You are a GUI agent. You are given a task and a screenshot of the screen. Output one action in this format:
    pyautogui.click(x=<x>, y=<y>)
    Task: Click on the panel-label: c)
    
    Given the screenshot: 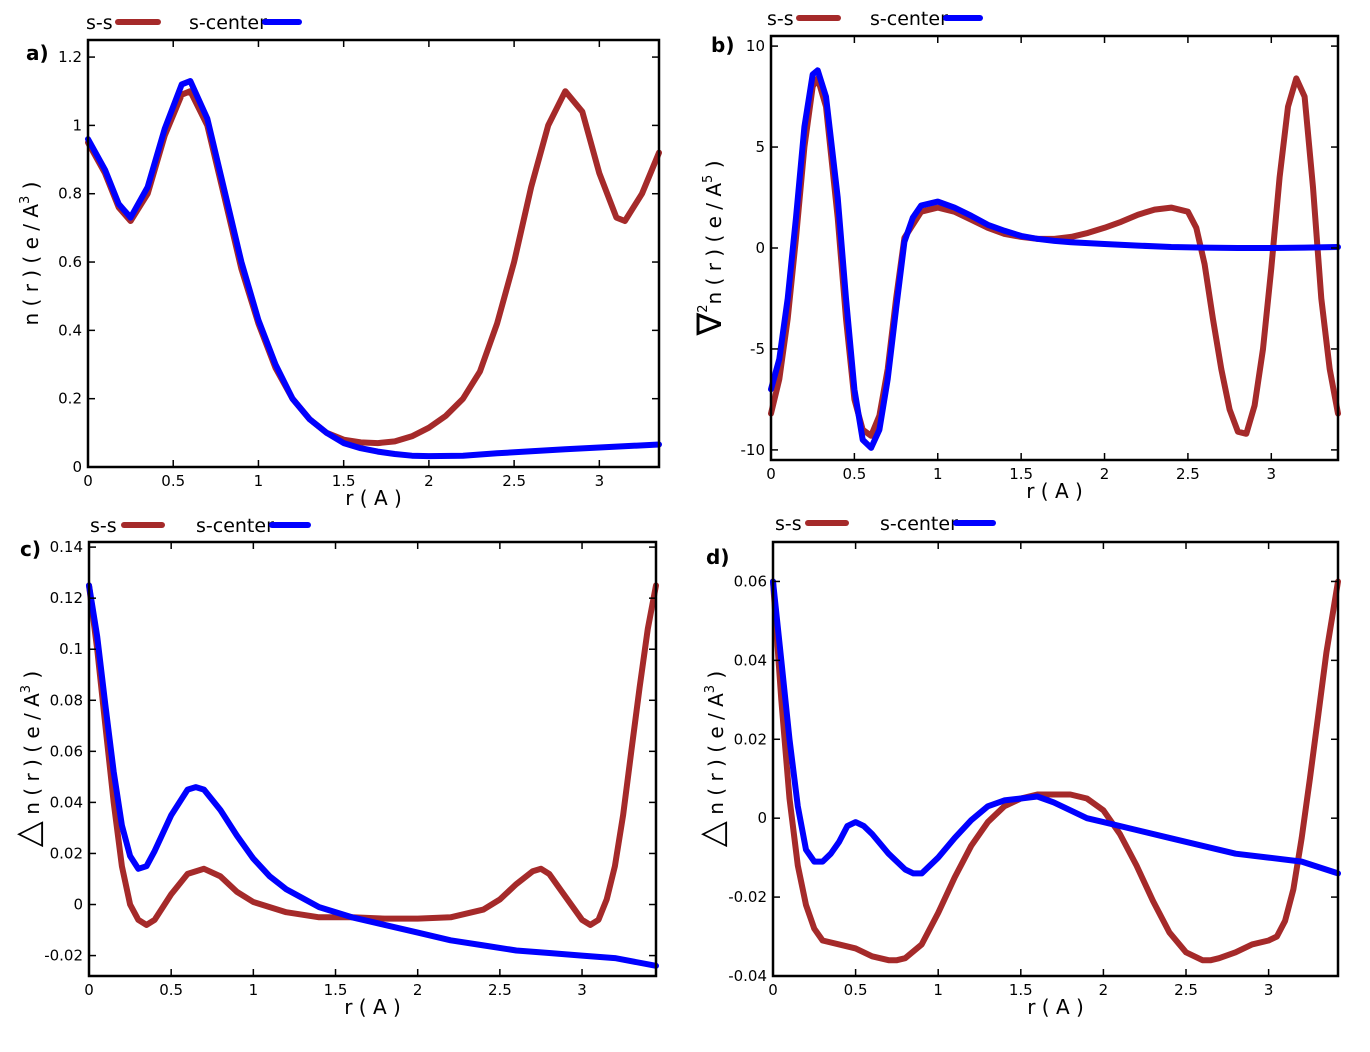 What is the action you would take?
    pyautogui.click(x=30, y=549)
    